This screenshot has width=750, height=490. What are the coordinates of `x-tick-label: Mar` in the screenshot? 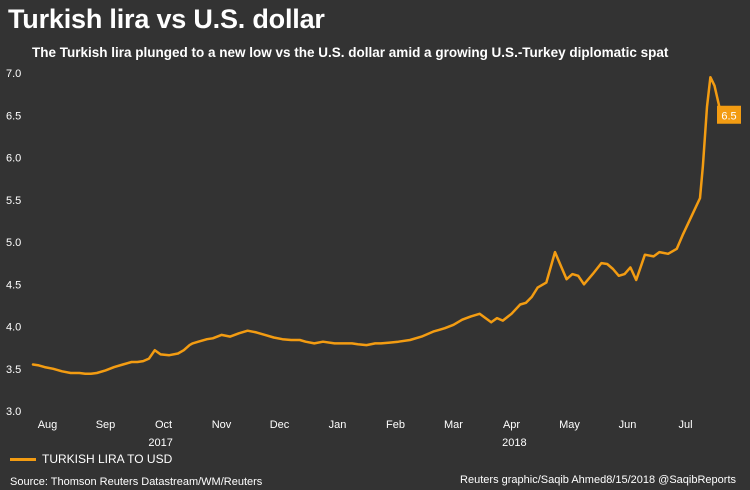 It's located at (453, 425).